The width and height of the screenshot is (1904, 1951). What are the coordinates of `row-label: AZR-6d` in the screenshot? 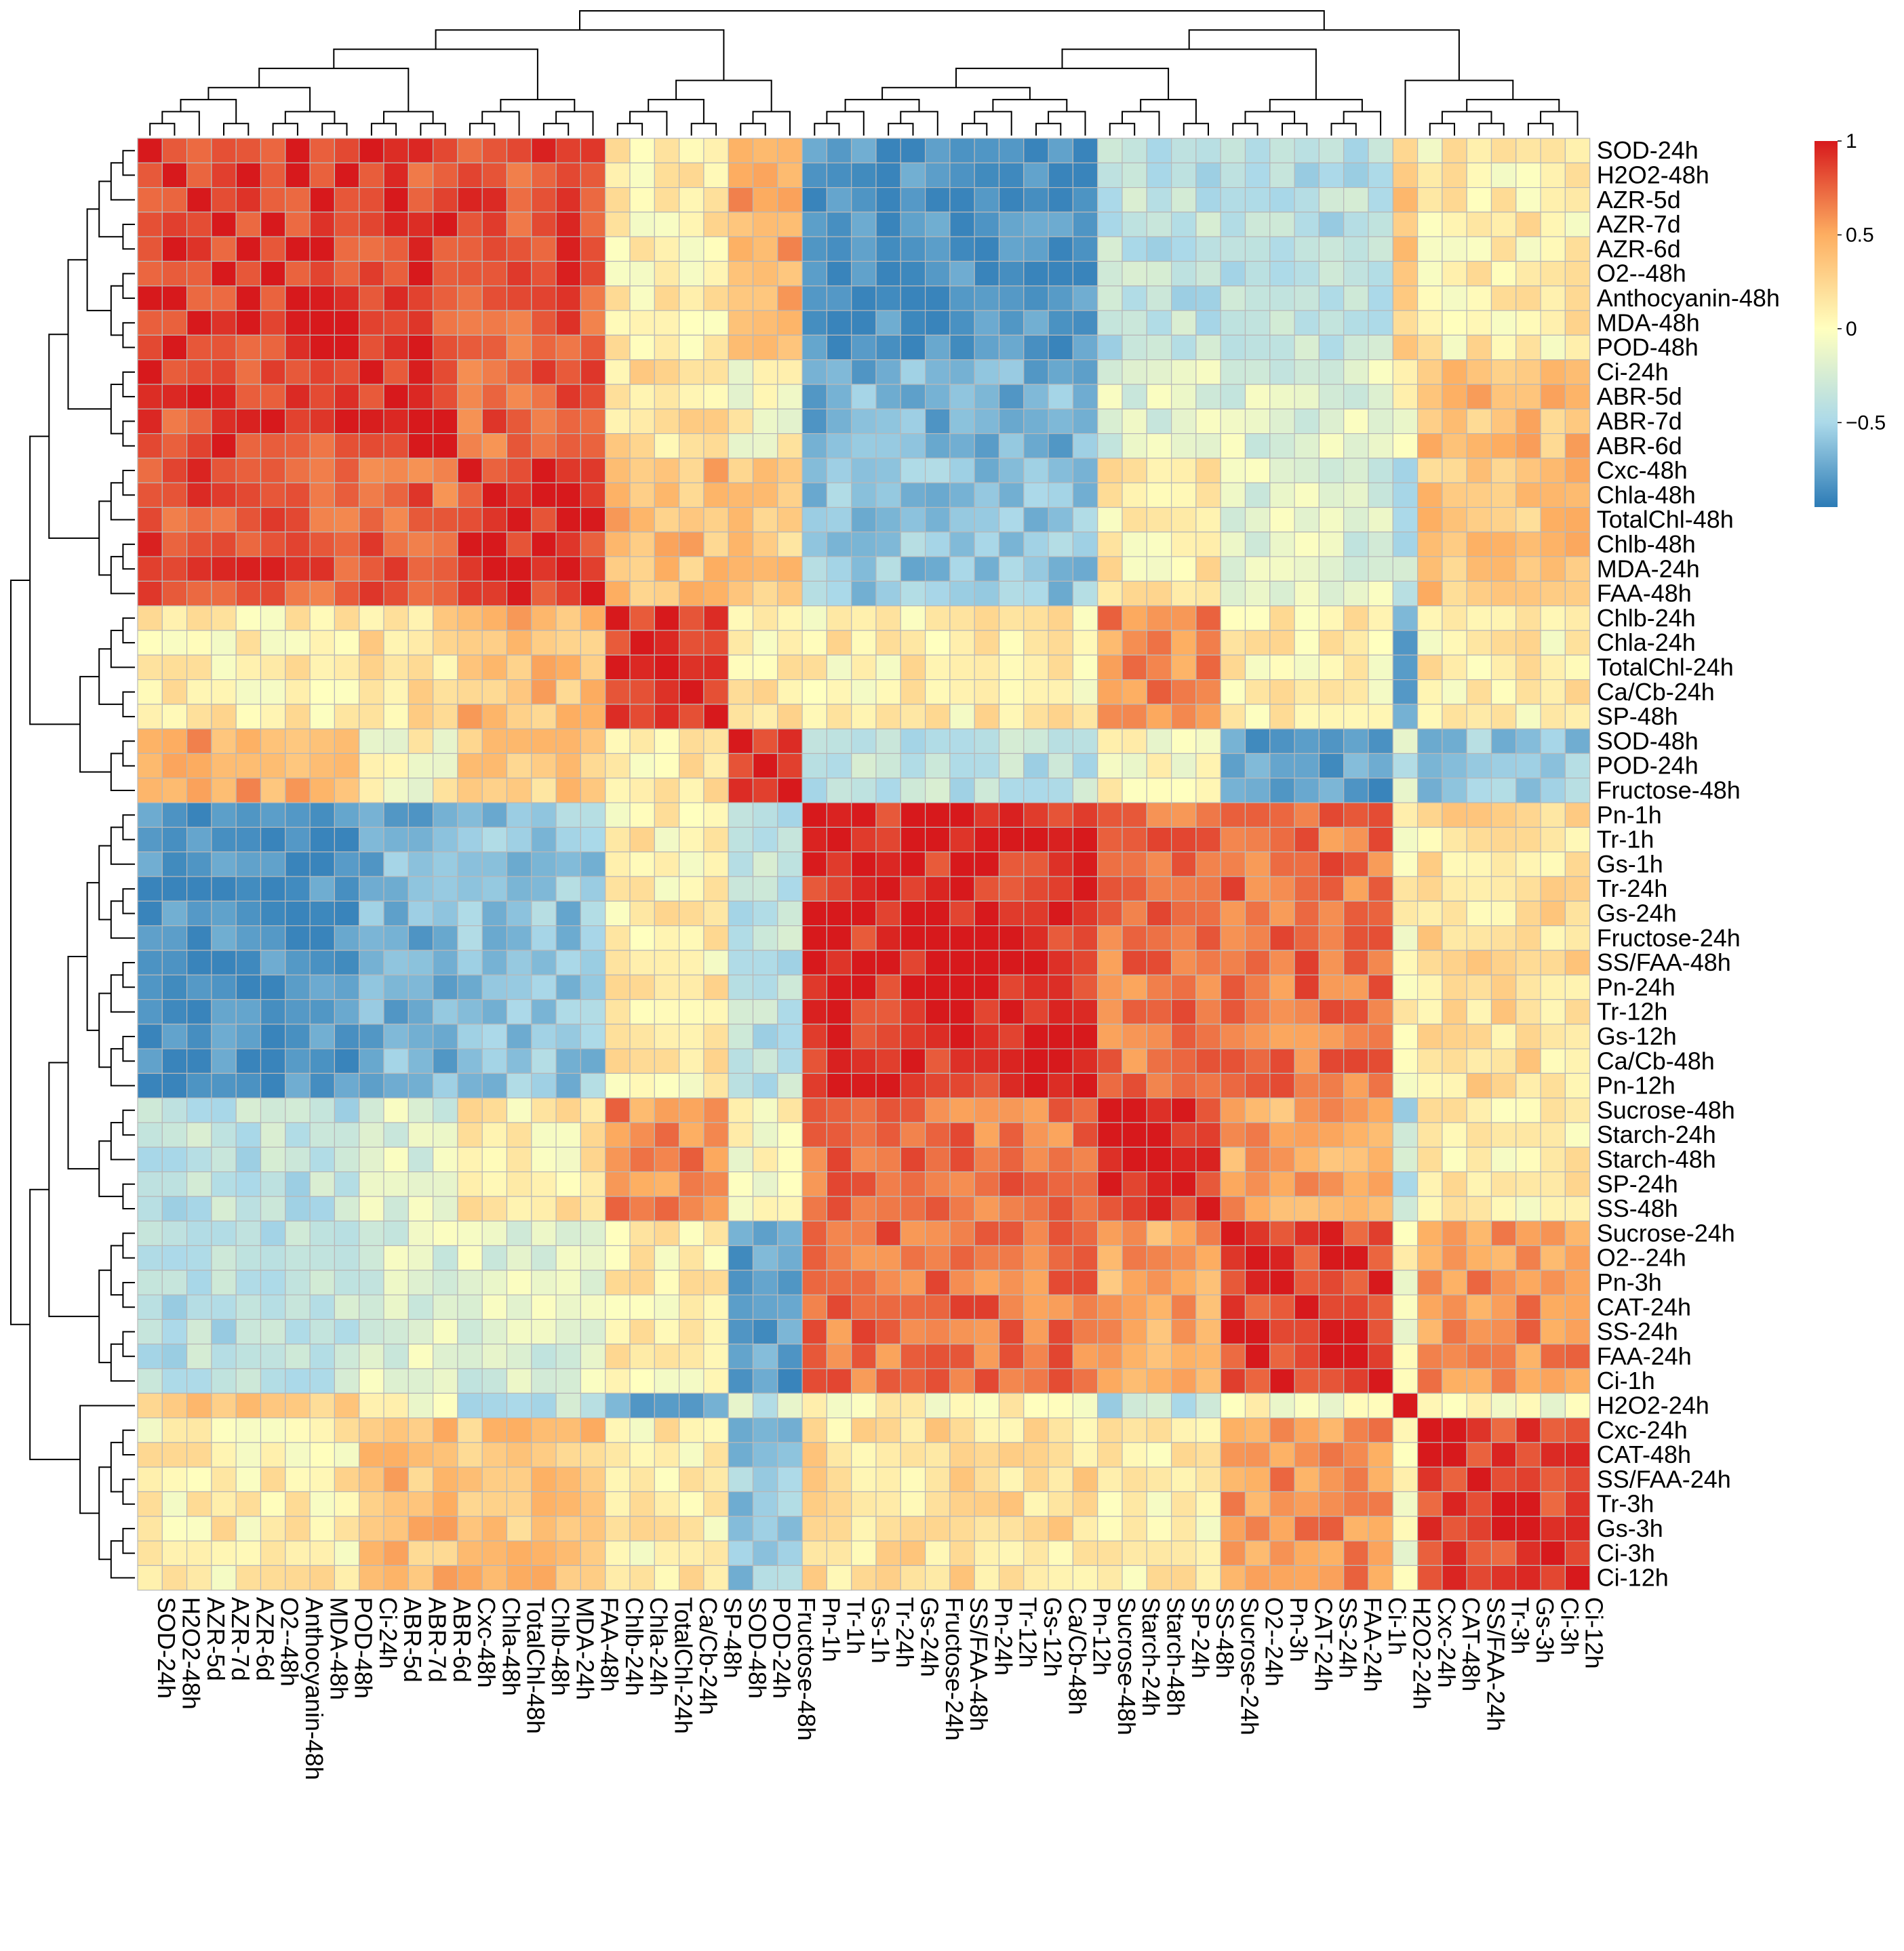 It's located at (1639, 248).